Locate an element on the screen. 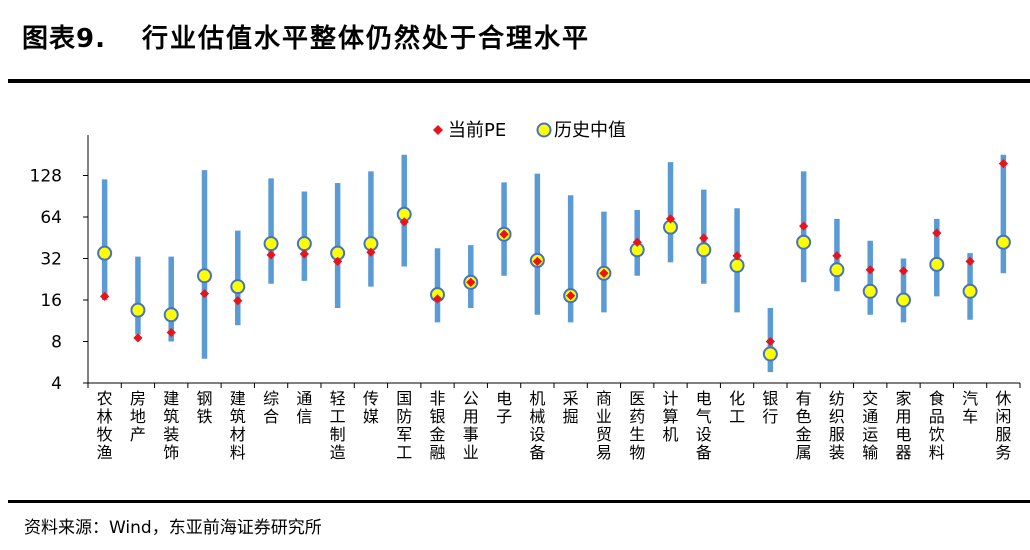 The height and width of the screenshot is (550, 1030). category-label: 银行 is located at coordinates (770, 407).